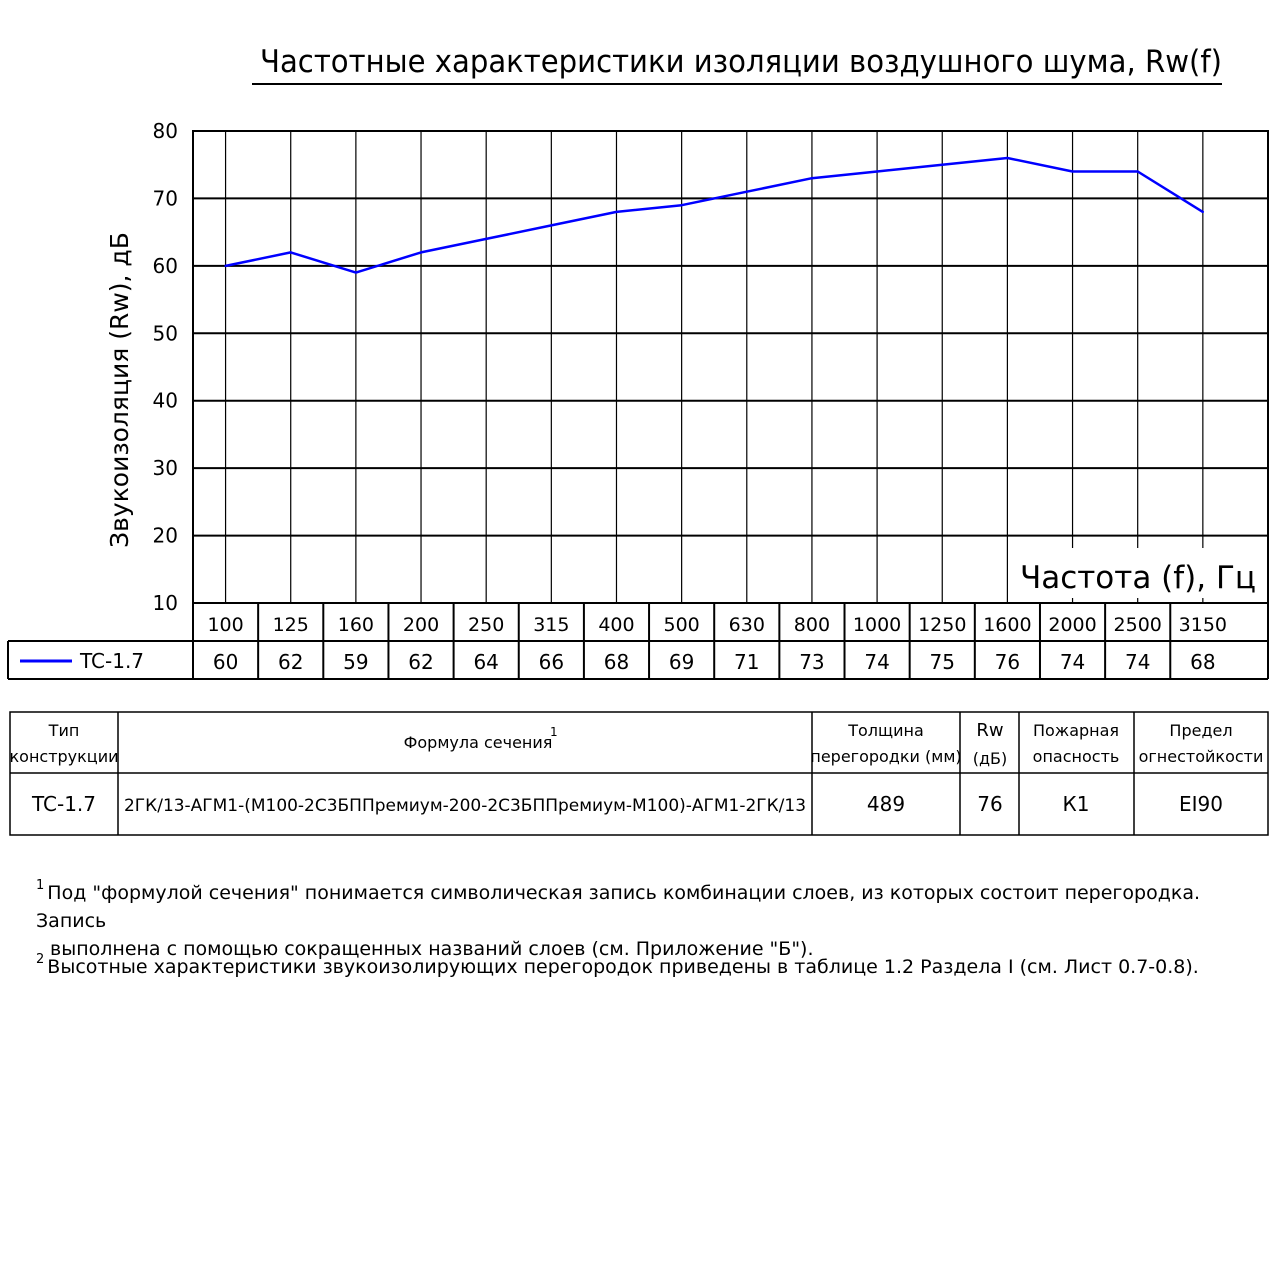 This screenshot has height=1286, width=1286. What do you see at coordinates (1007, 662) in the screenshot?
I see `data-value-label: 76` at bounding box center [1007, 662].